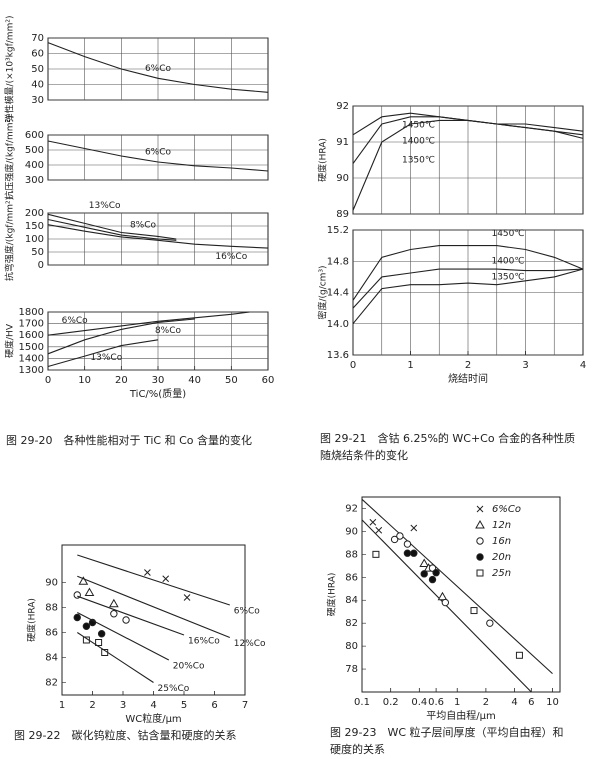  What do you see at coordinates (468, 378) in the screenshot?
I see `x-axis-label: 烧结时间` at bounding box center [468, 378].